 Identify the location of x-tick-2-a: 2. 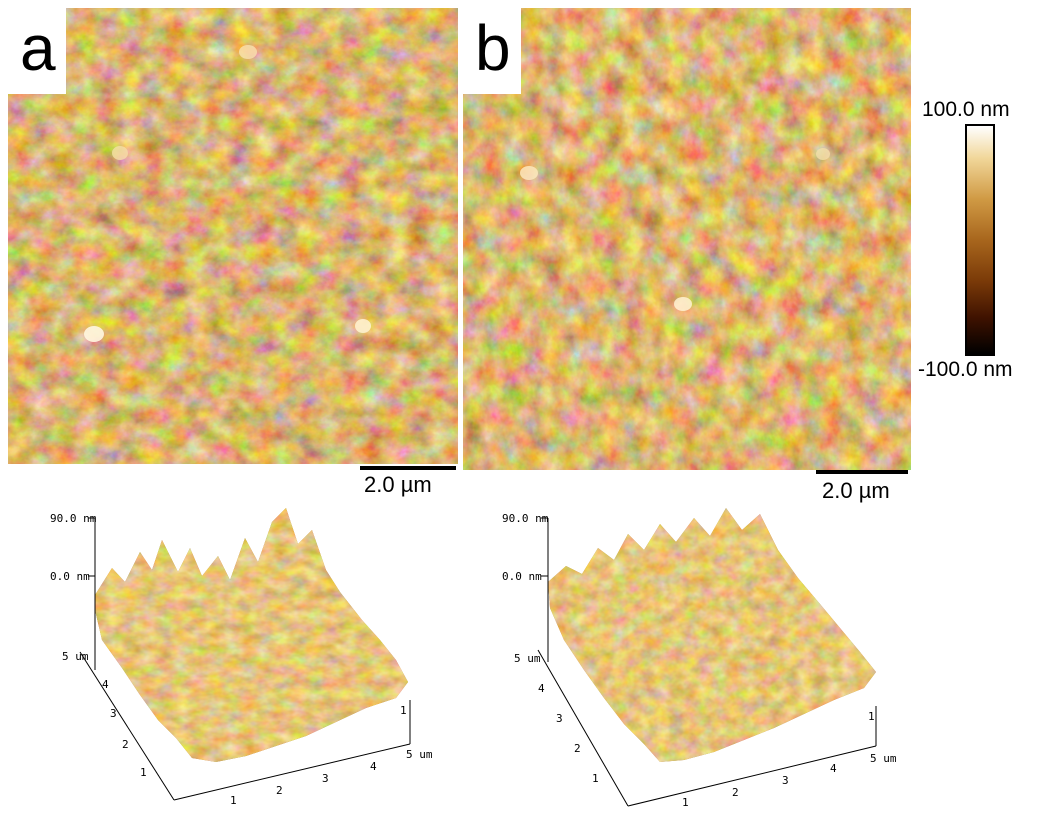
(279, 790).